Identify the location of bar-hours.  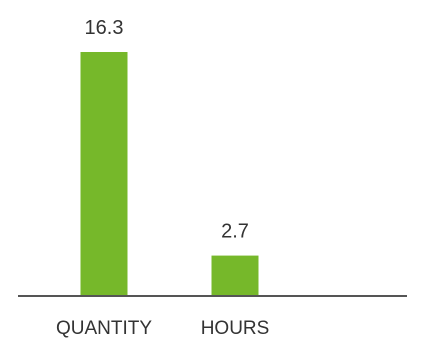
(235, 275).